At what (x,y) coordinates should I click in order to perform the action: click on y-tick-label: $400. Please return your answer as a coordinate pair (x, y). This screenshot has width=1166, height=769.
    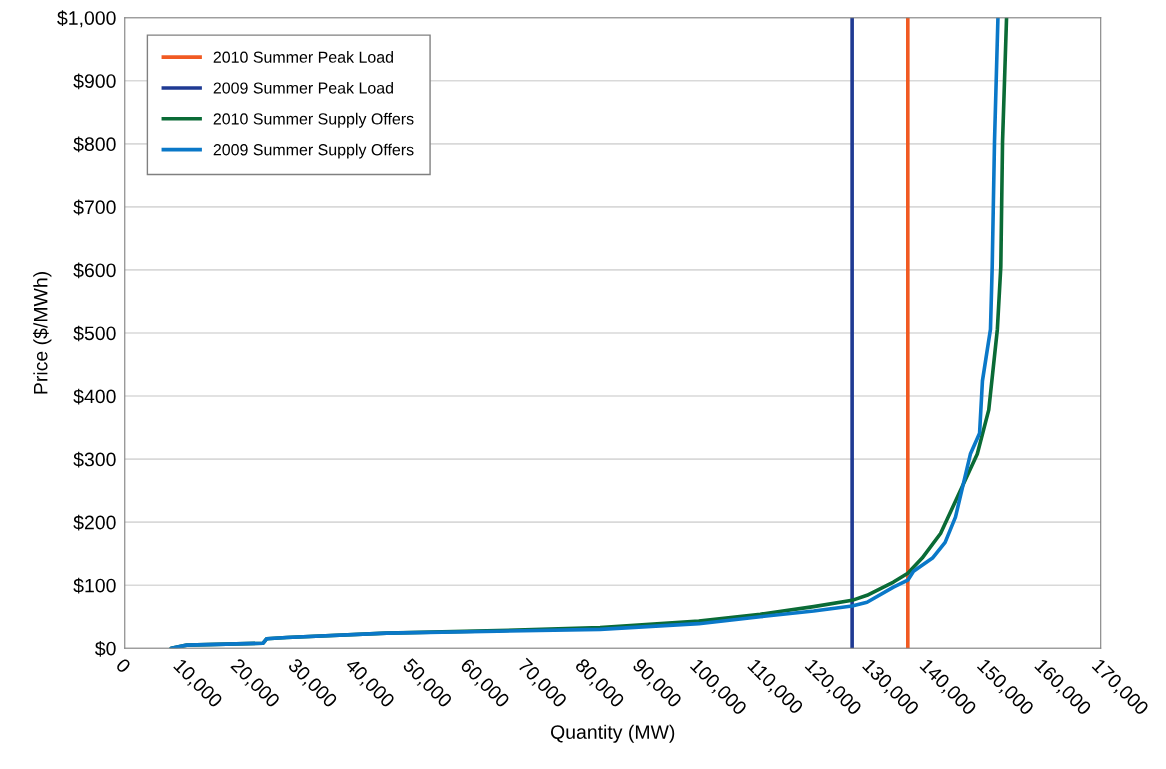
    Looking at the image, I should click on (94, 396).